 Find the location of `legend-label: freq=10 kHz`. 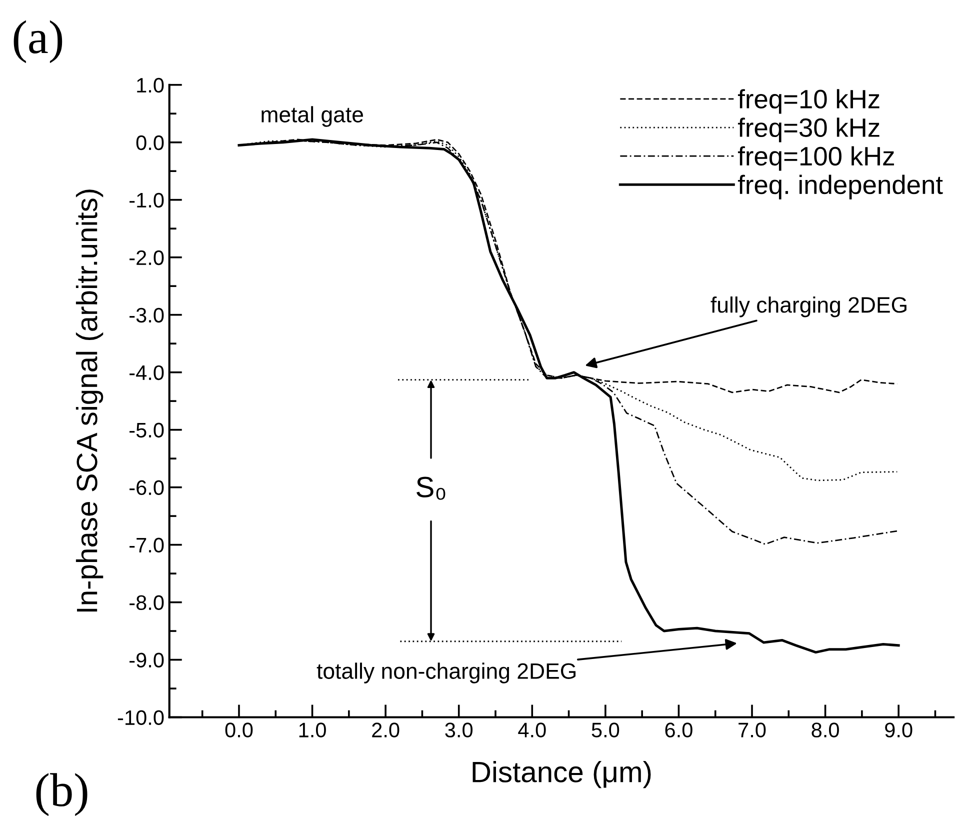

legend-label: freq=10 kHz is located at coordinates (809, 101).